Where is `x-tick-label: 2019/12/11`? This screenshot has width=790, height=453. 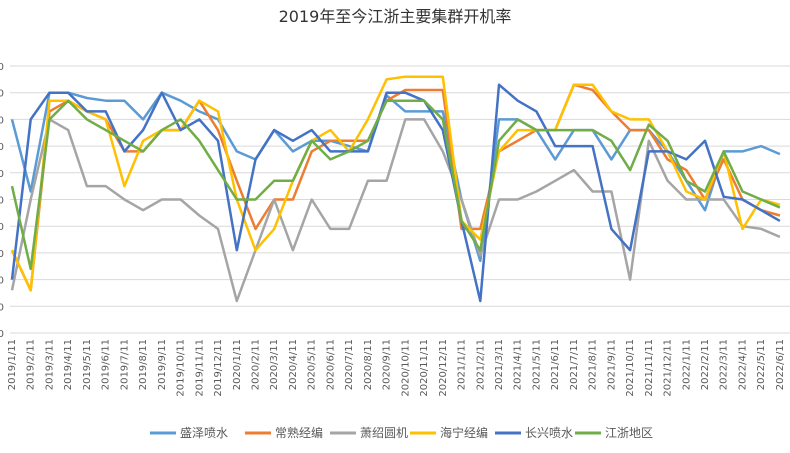
x-tick-label: 2019/12/11 is located at coordinates (218, 368).